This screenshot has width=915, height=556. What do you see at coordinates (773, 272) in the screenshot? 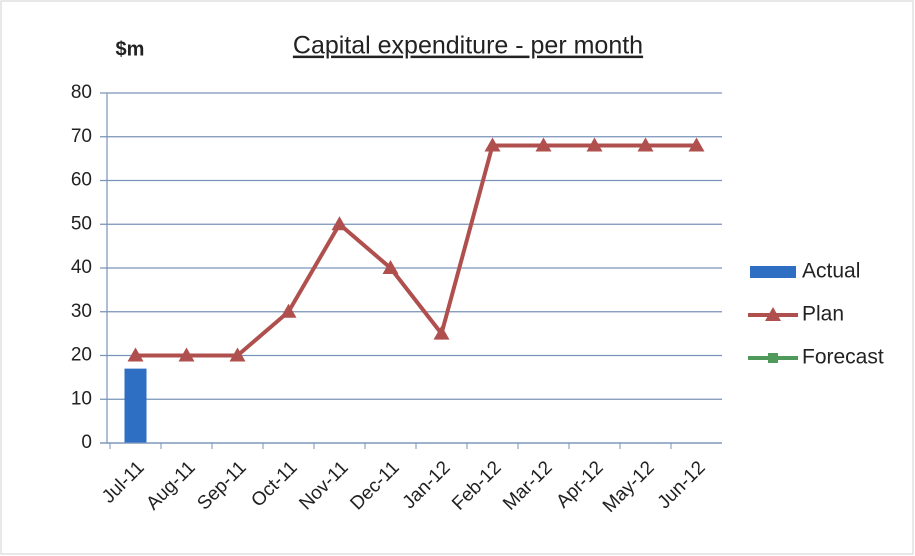
I see `legend-swatch` at bounding box center [773, 272].